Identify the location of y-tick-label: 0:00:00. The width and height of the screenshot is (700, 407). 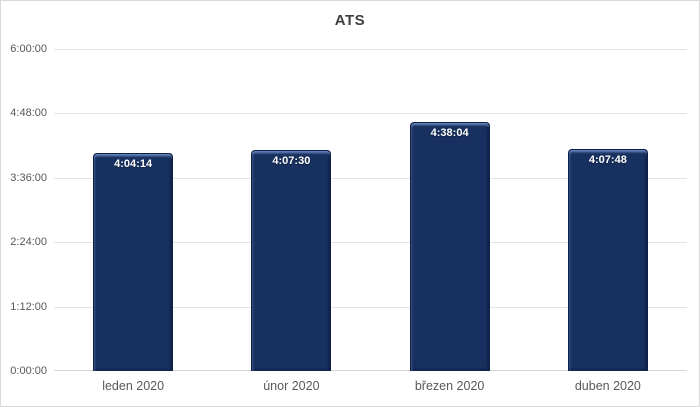
(28, 371).